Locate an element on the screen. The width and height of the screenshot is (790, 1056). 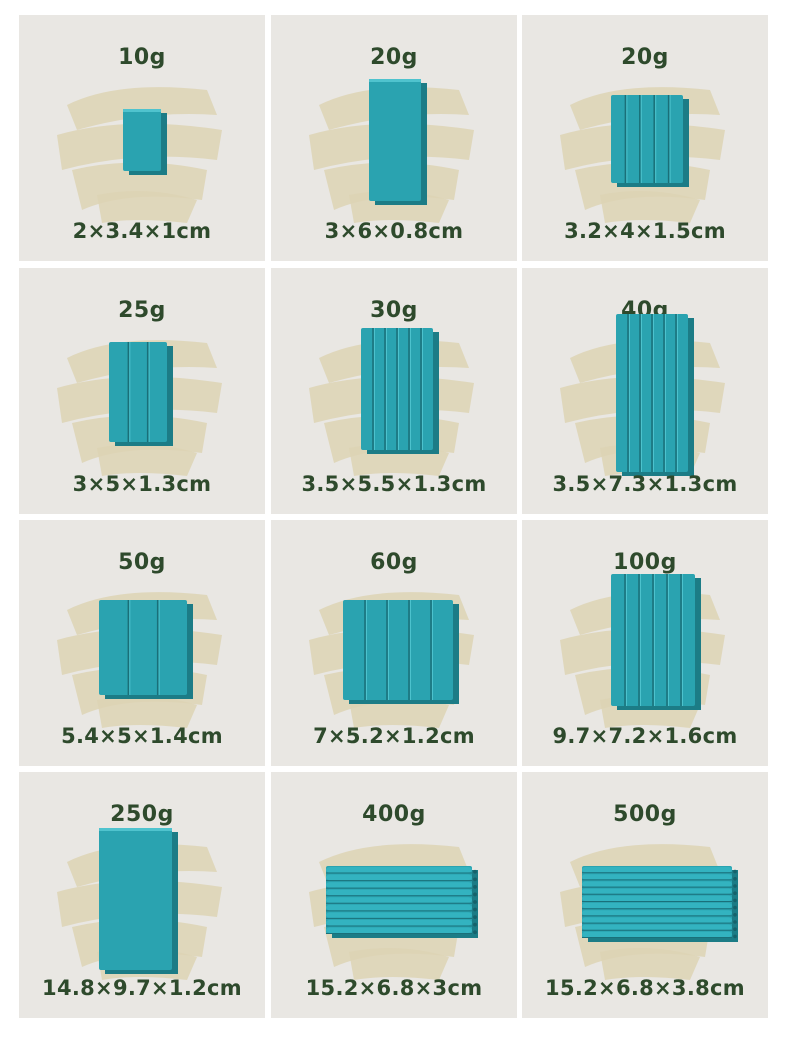
dimensions-label: 15.2×6.8×3.8cm is located at coordinates (645, 988).